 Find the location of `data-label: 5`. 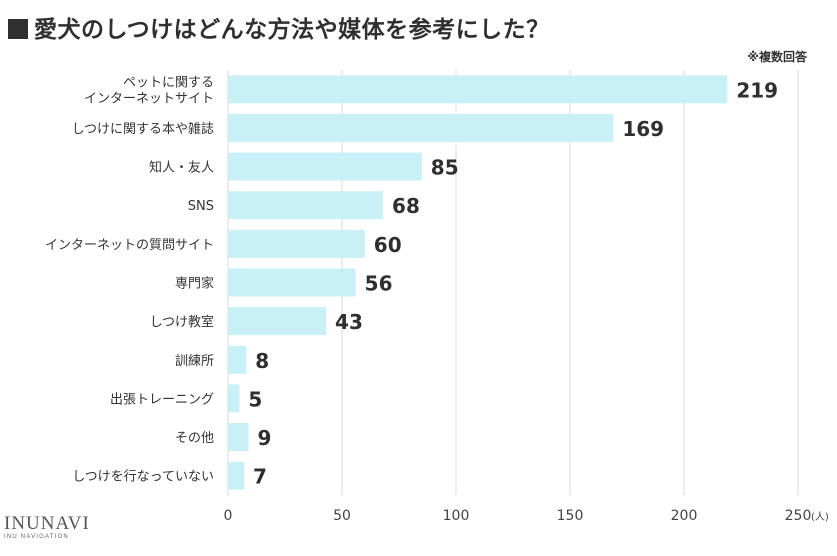

data-label: 5 is located at coordinates (255, 399).